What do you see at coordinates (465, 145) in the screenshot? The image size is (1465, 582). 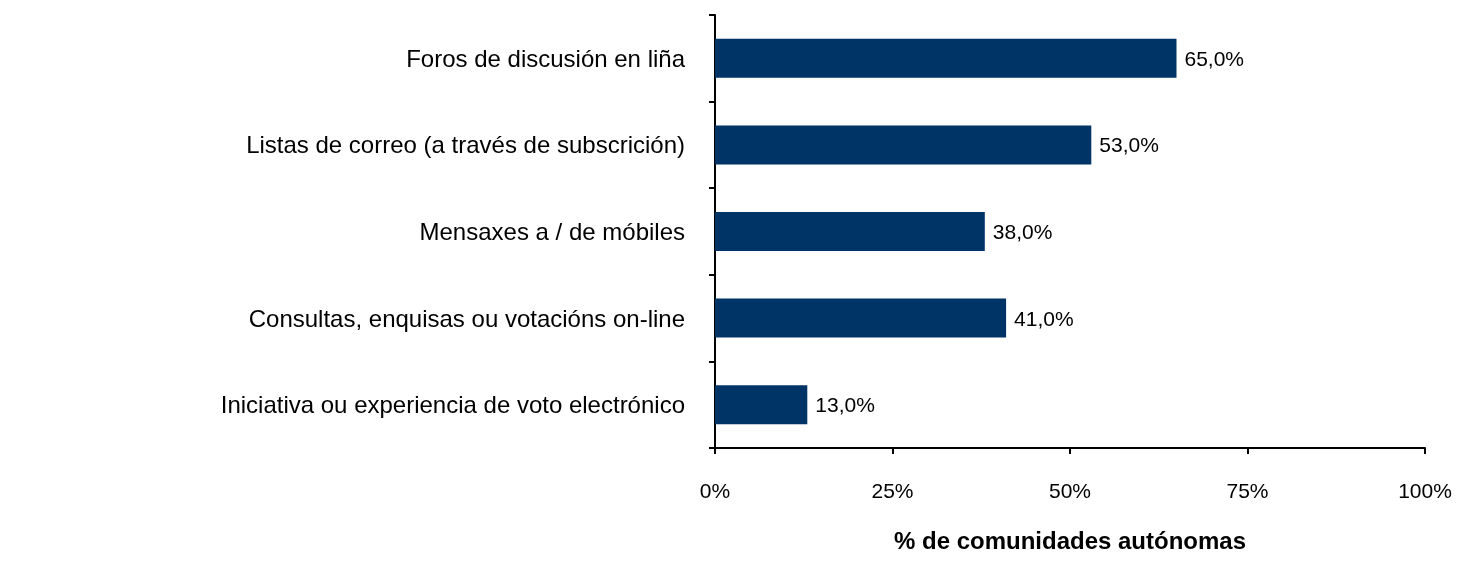 I see `y-tick-label: Listas de correo (a través de subscrición)` at bounding box center [465, 145].